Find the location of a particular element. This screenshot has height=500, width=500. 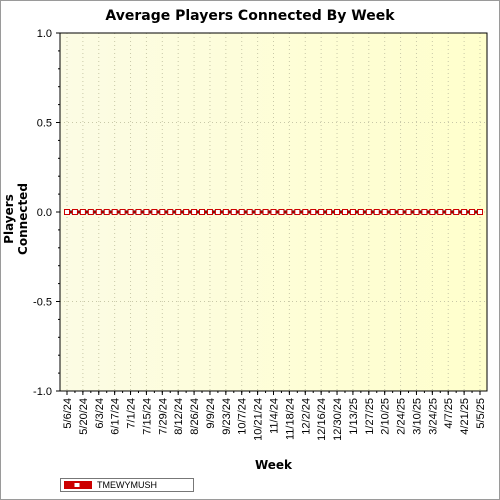

x-tick-label: 9/23/24 is located at coordinates (227, 416).